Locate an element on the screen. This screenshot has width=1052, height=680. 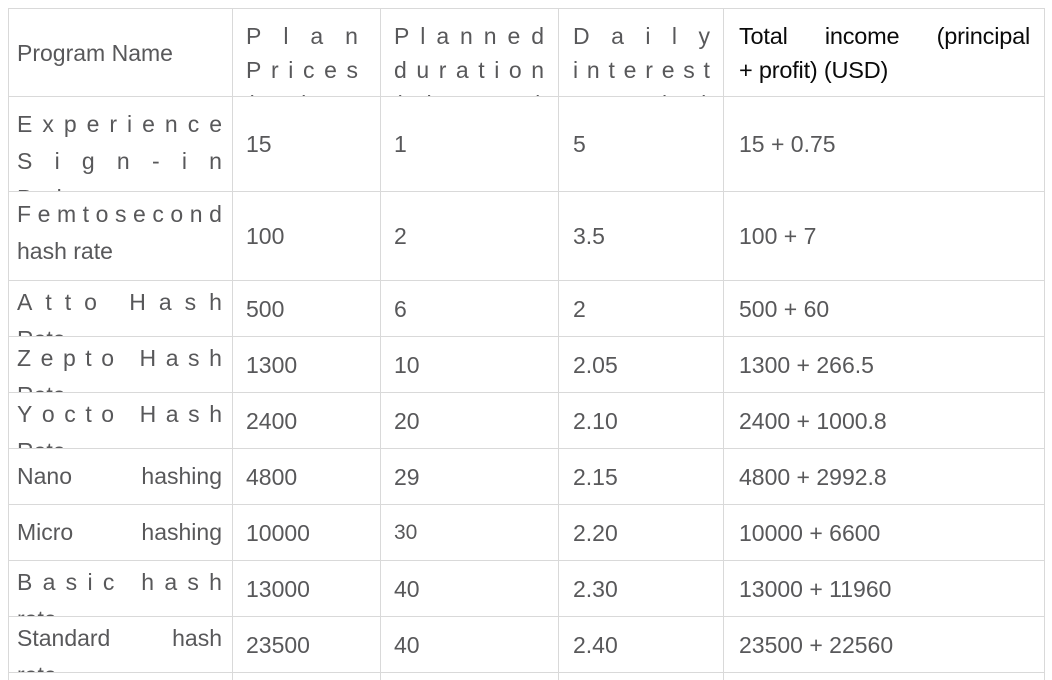
cell-daily-interest: 3.5 is located at coordinates (641, 236).